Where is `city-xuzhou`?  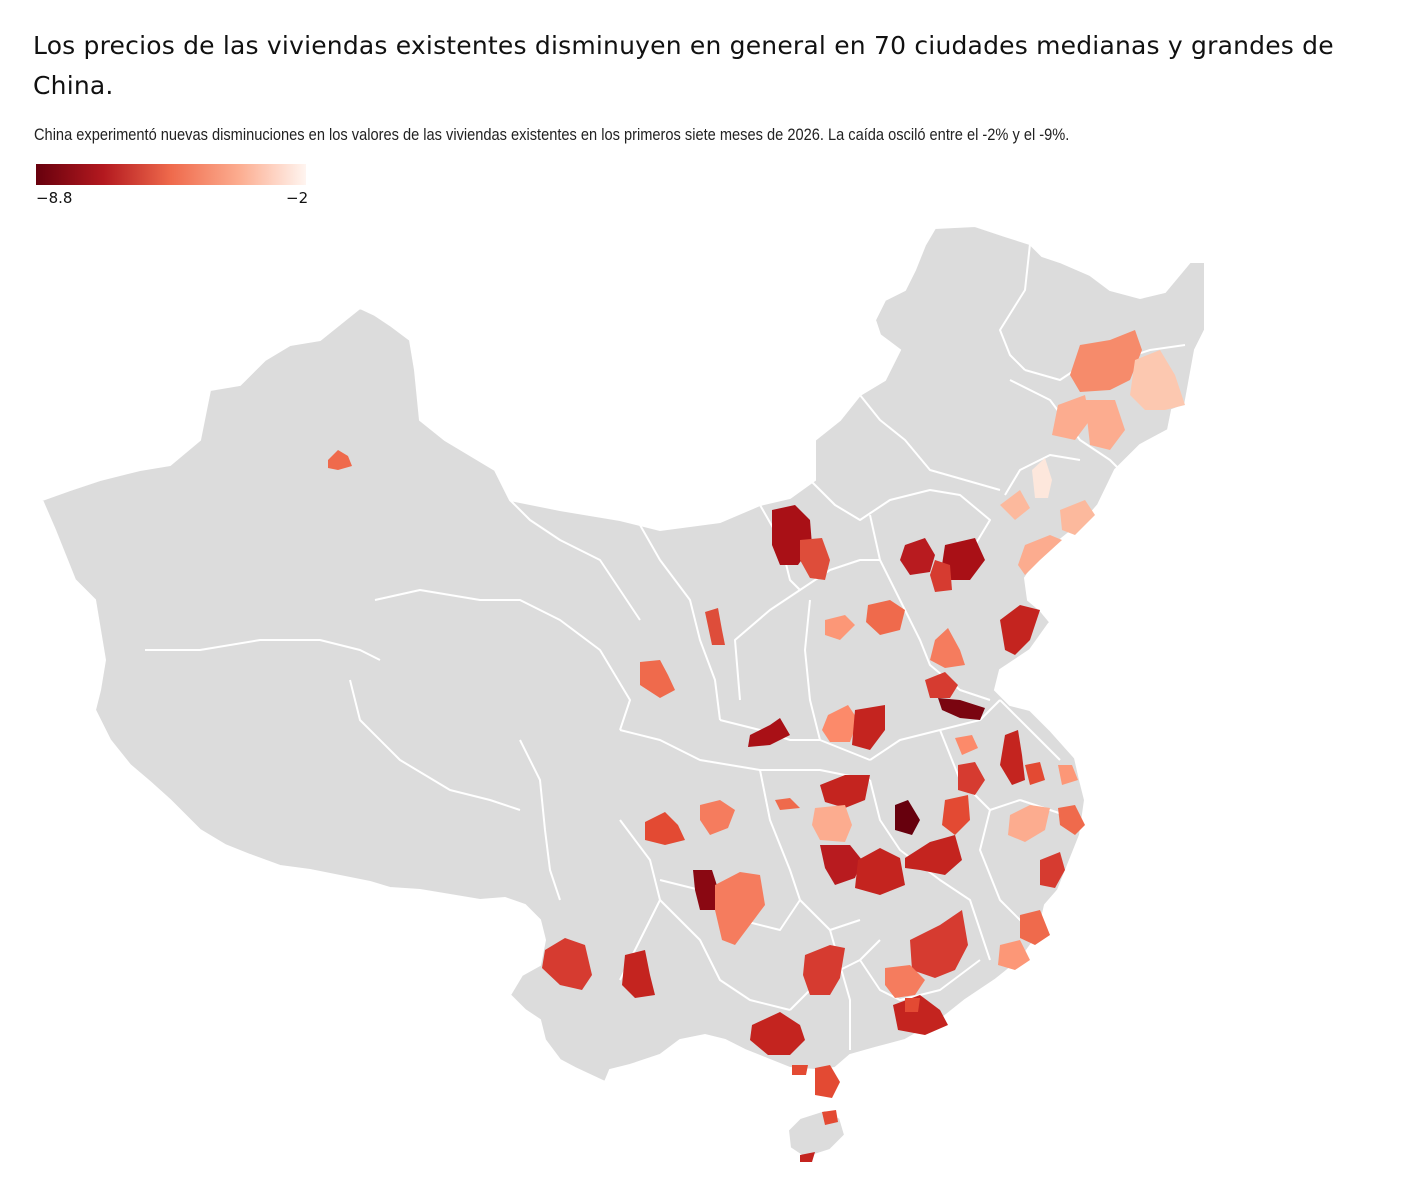
city-xuzhou is located at coordinates (941, 685).